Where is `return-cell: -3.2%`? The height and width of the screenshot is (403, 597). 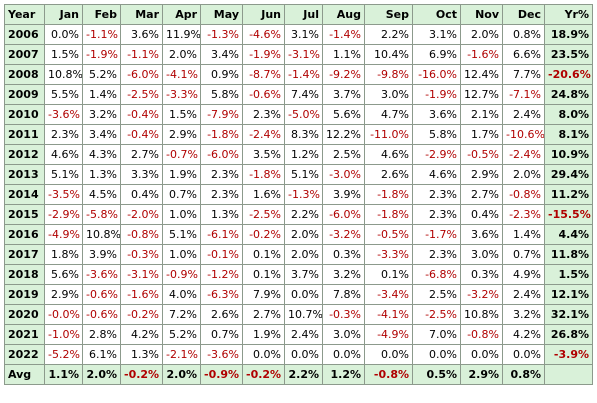
return-cell: -3.2% is located at coordinates (481, 294).